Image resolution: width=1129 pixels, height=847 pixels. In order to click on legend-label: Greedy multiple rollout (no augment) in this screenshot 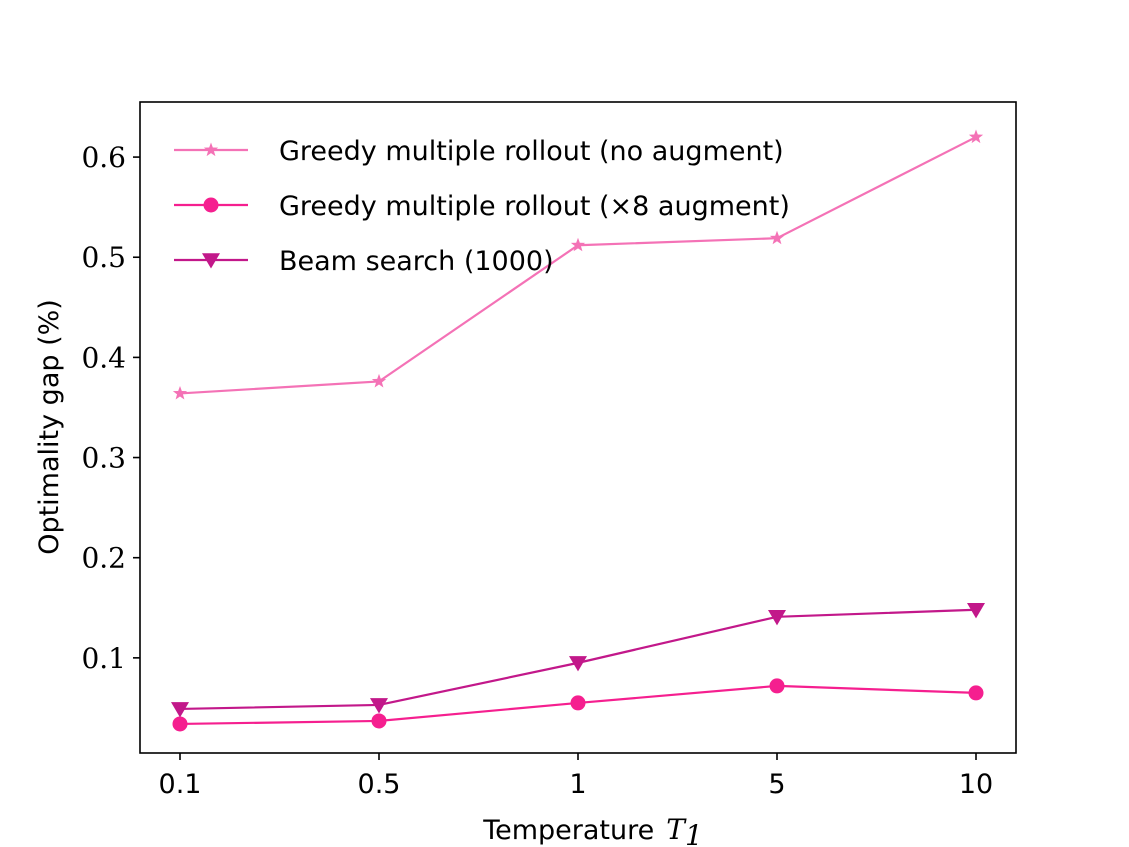, I will do `click(531, 151)`.